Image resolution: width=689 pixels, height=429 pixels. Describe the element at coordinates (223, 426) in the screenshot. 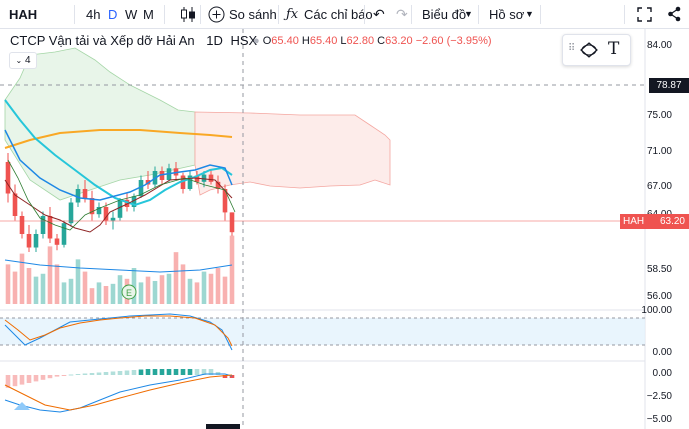

I see `bottom-tab` at that location.